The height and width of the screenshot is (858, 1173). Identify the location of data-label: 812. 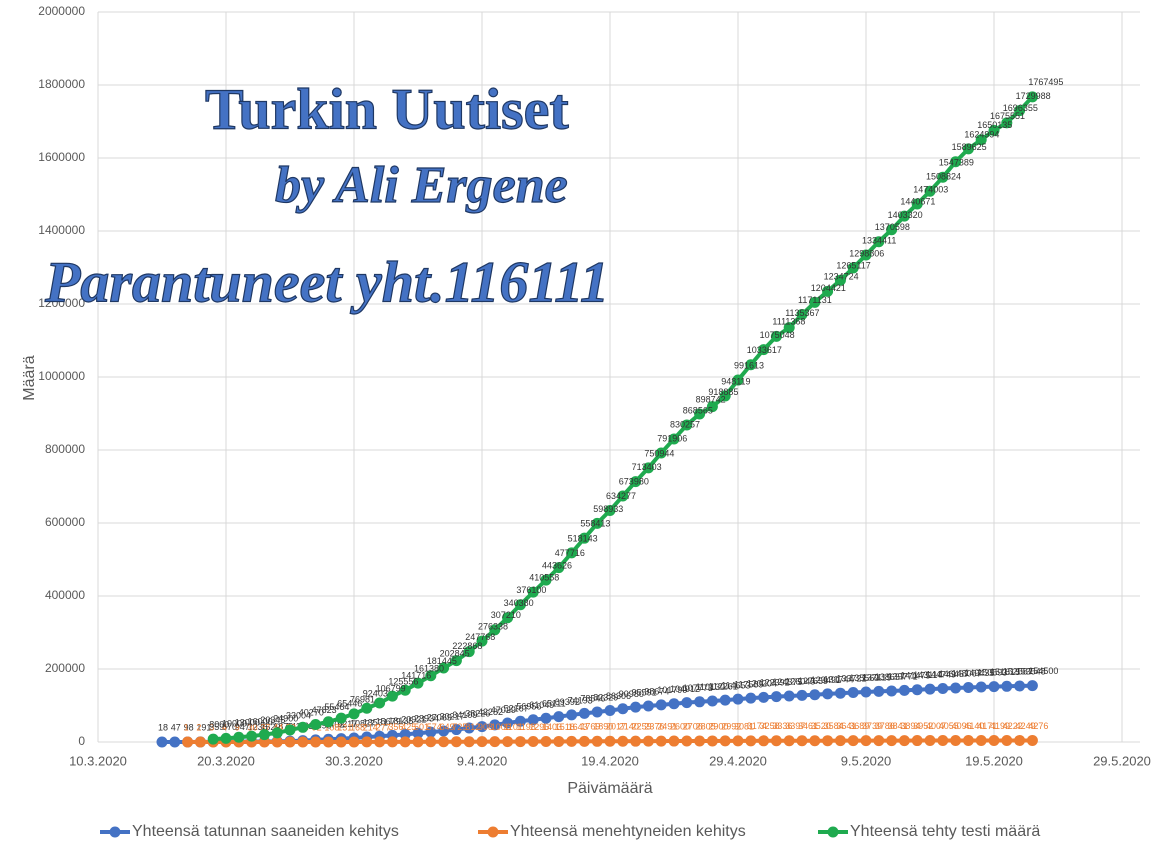
(472, 727).